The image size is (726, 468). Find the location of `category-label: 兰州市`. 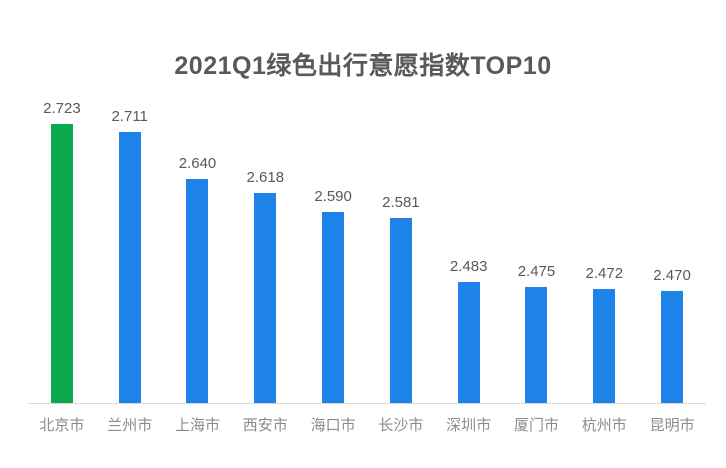

category-label: 兰州市 is located at coordinates (130, 425).